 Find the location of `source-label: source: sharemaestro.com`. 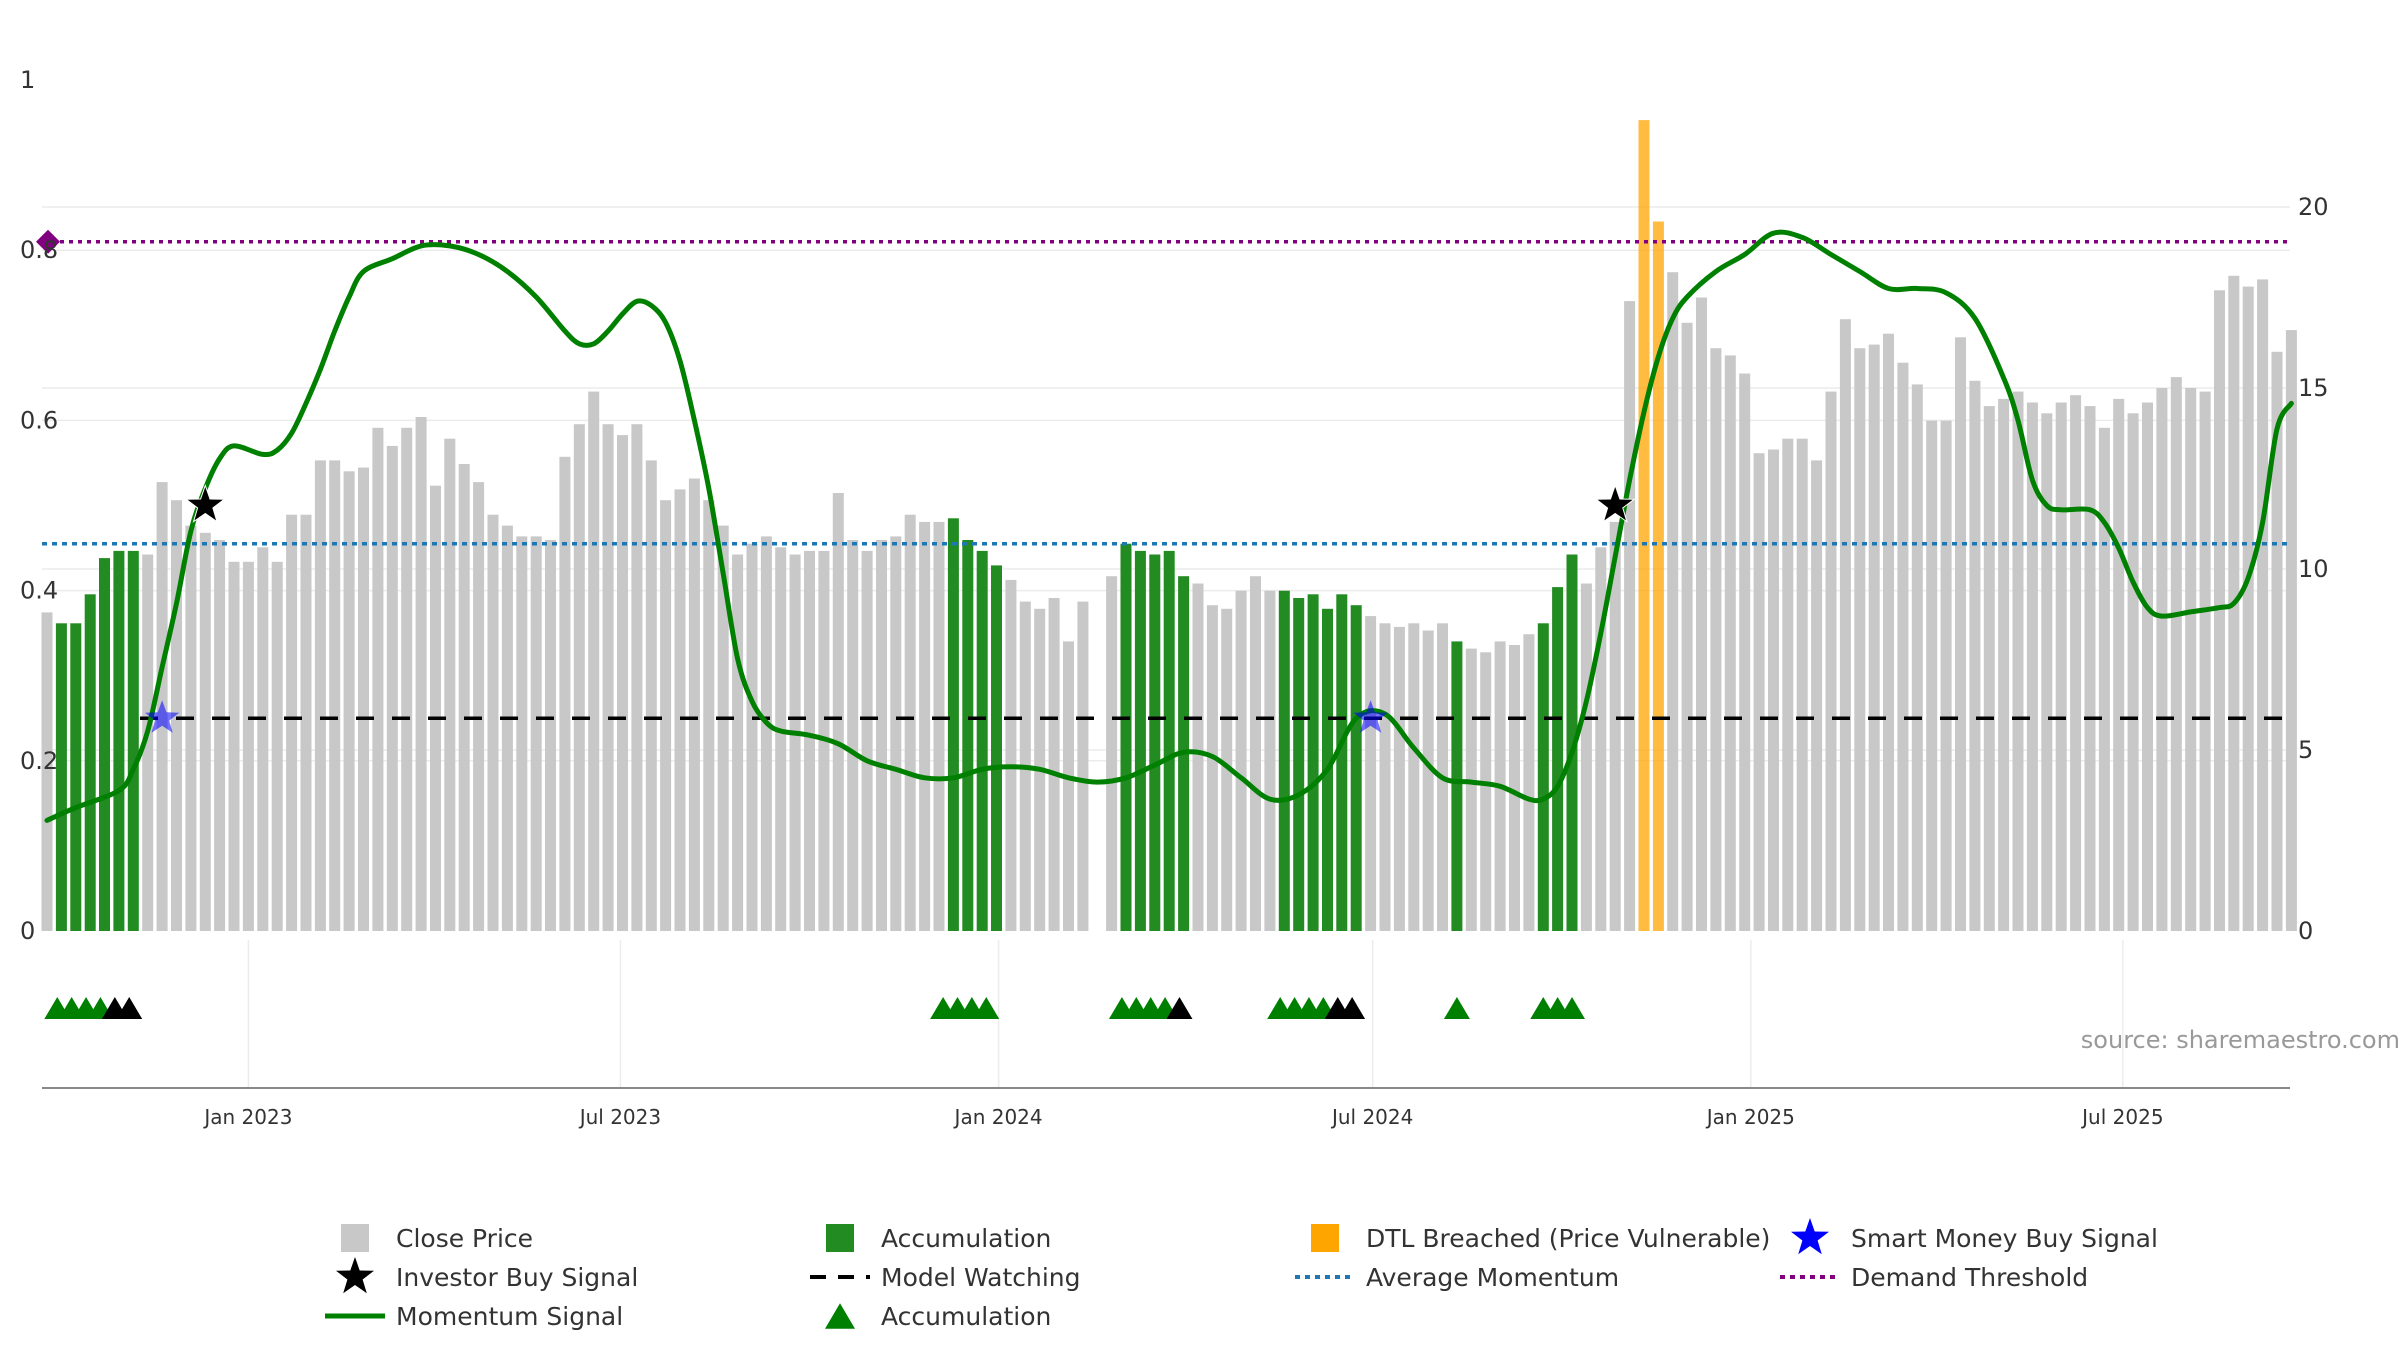

source-label: source: sharemaestro.com is located at coordinates (2240, 1040).